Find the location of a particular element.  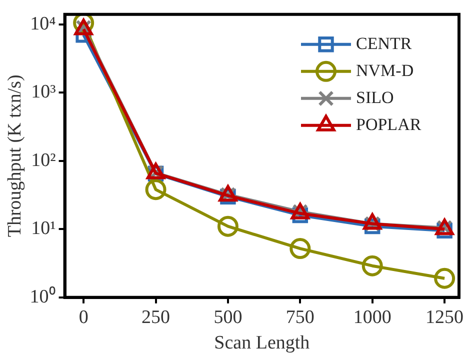

x-tick-label: 1000 is located at coordinates (372, 317).